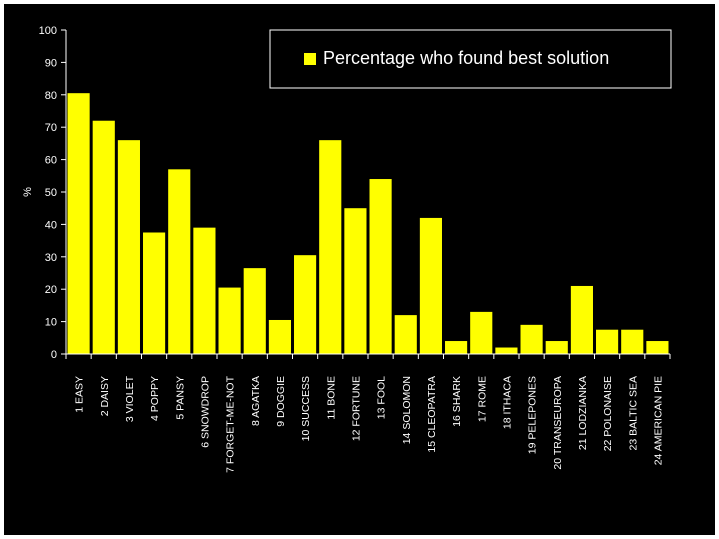  What do you see at coordinates (105, 396) in the screenshot?
I see `x-tick-label: 2 DAISY` at bounding box center [105, 396].